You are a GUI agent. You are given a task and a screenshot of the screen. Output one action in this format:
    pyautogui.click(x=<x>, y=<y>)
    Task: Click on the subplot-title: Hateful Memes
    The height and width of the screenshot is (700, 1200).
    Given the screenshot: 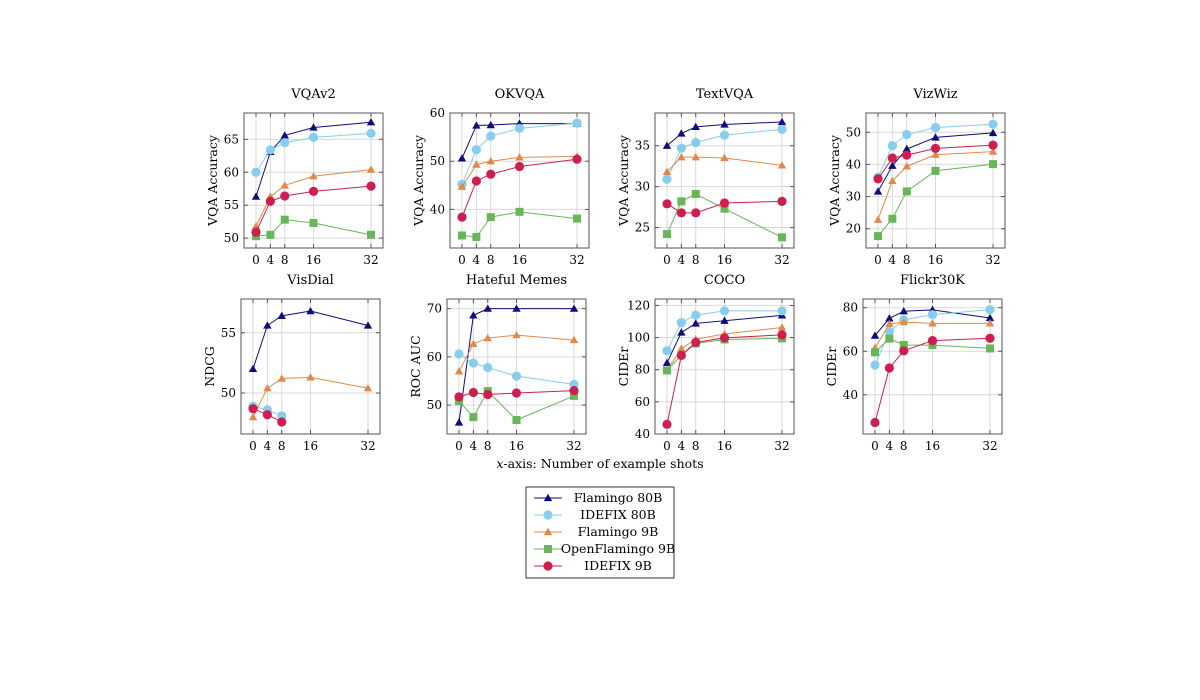 What is the action you would take?
    pyautogui.click(x=516, y=280)
    